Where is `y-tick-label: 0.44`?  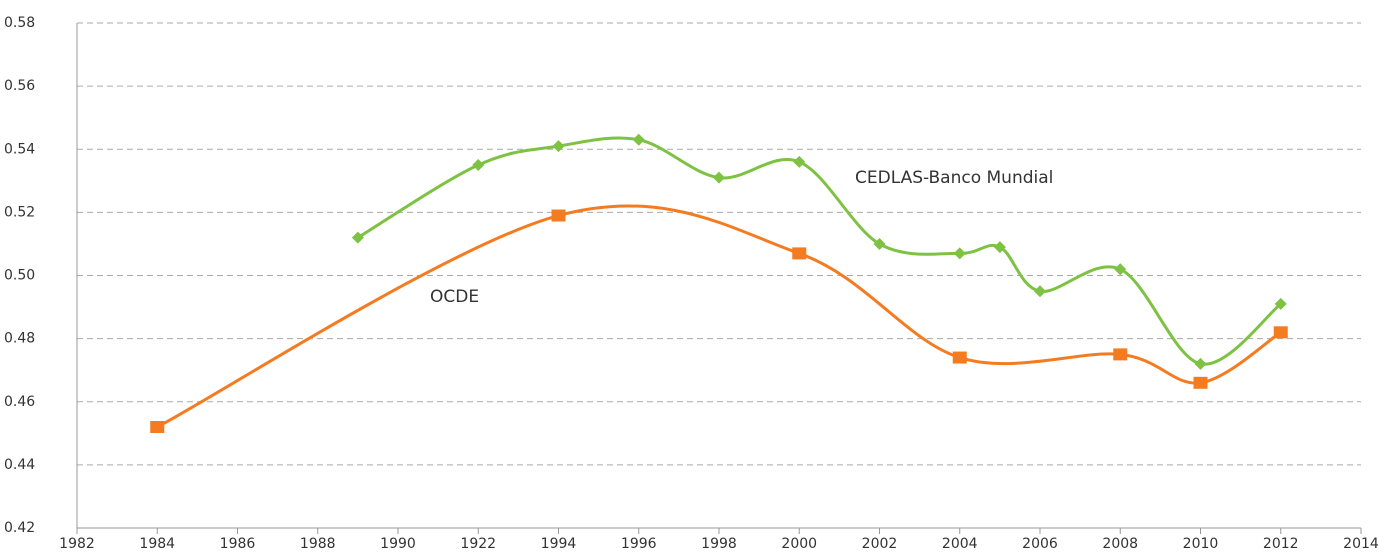
y-tick-label: 0.44 is located at coordinates (19, 465).